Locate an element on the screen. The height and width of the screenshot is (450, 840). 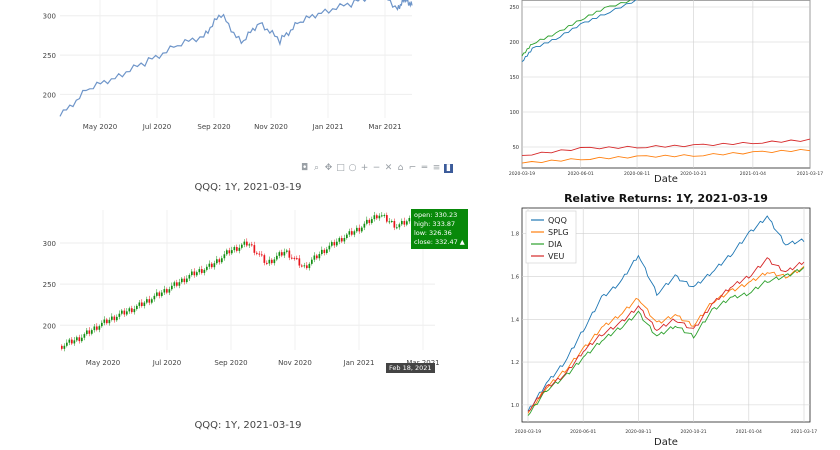
home-icon: ⌂ is located at coordinates (400, 168).